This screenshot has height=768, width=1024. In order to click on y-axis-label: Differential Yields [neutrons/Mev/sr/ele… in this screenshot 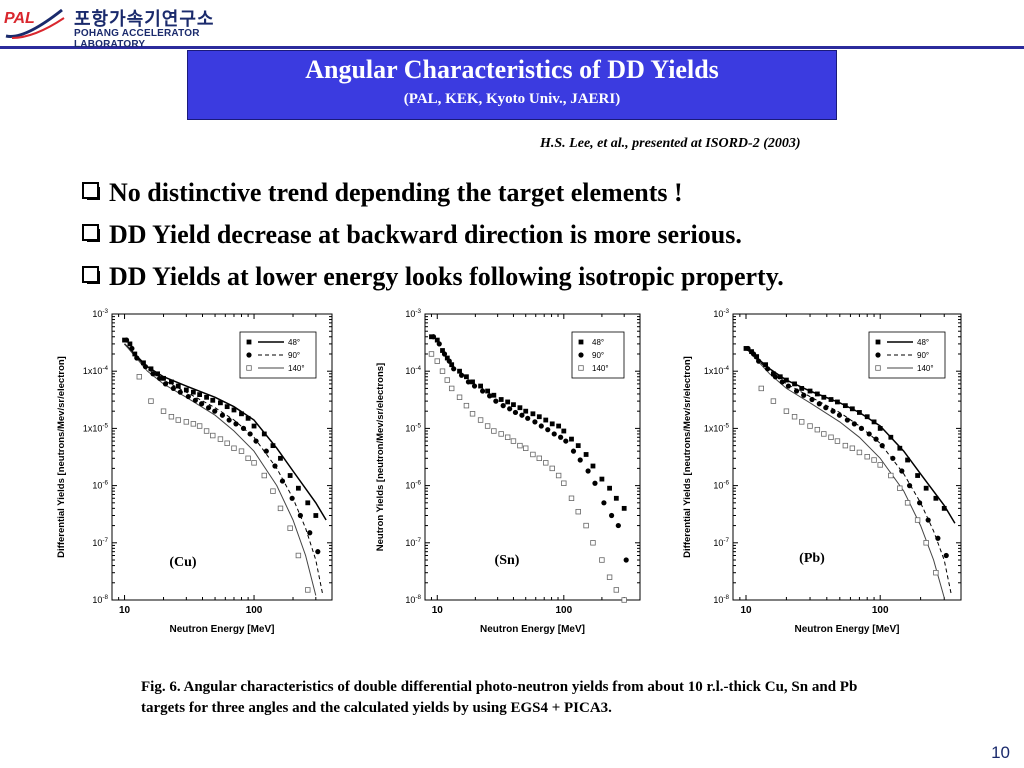, I will do `click(687, 457)`.